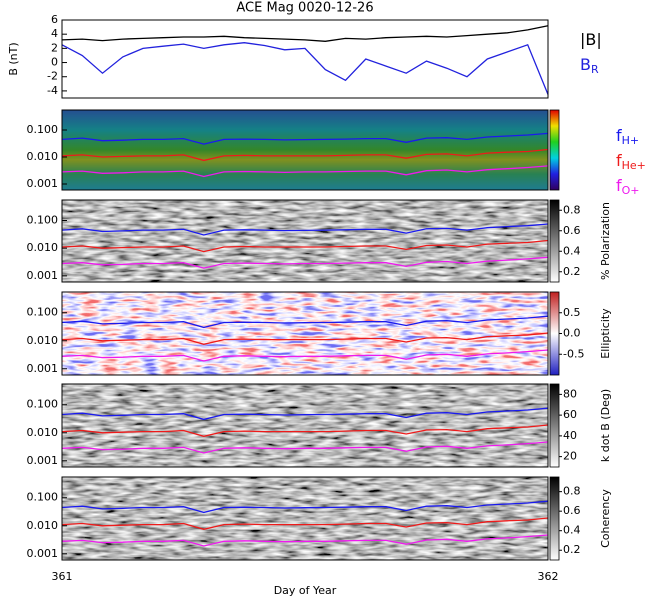 The image size is (650, 600). I want to click on legend-entry: fHe+, so click(631, 162).